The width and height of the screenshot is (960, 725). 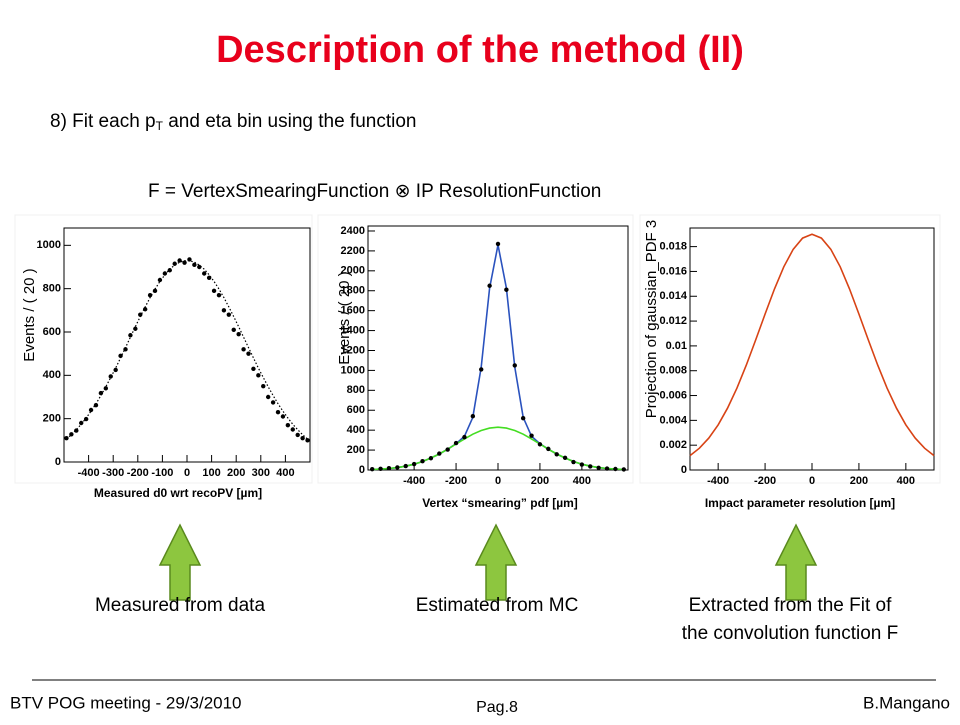 What do you see at coordinates (673, 247) in the screenshot?
I see `y-tick-label: 0.018` at bounding box center [673, 247].